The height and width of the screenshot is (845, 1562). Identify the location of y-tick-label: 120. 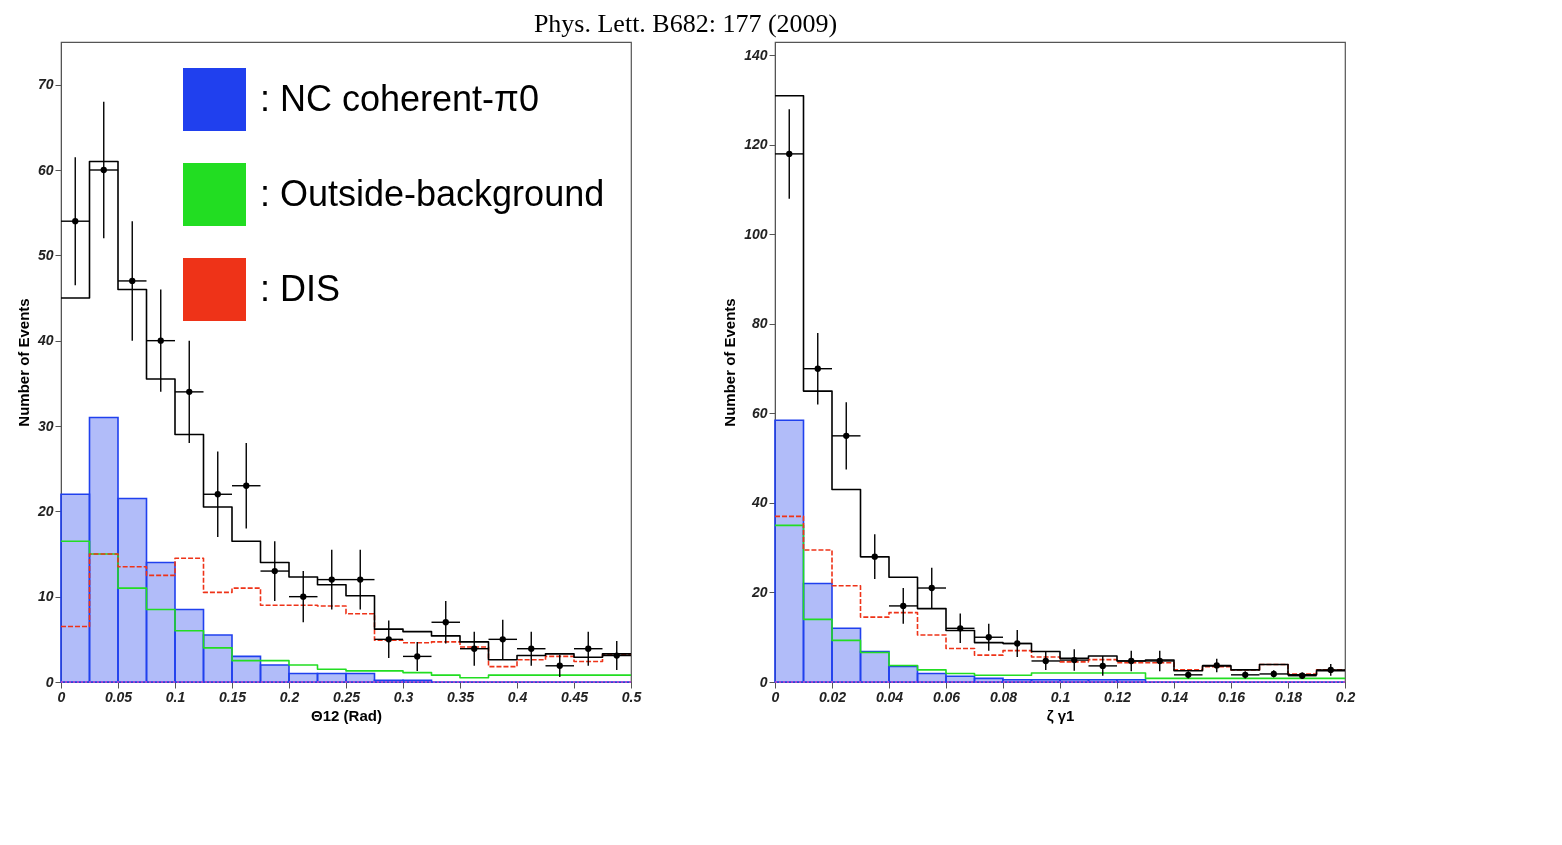
(756, 144).